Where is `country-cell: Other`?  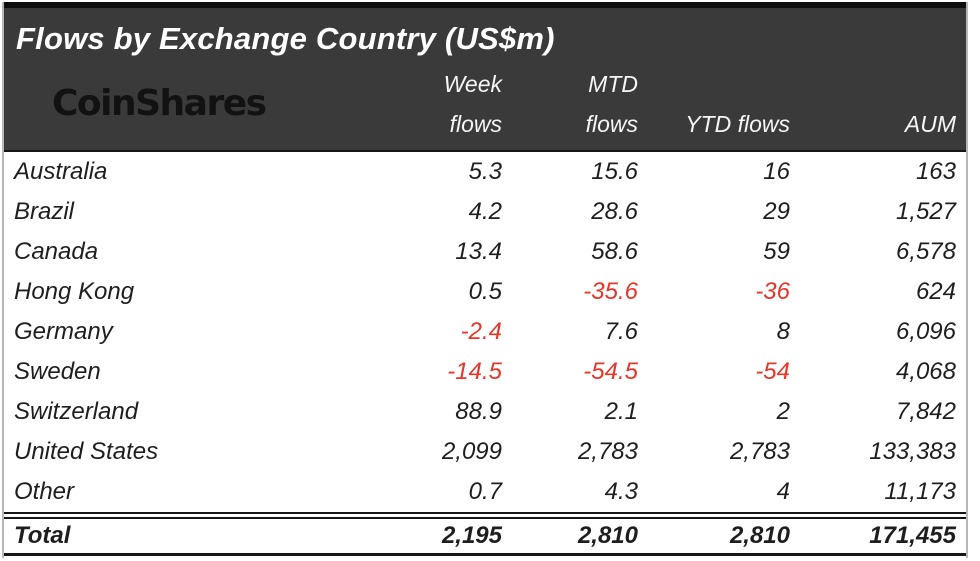 country-cell: Other is located at coordinates (44, 491).